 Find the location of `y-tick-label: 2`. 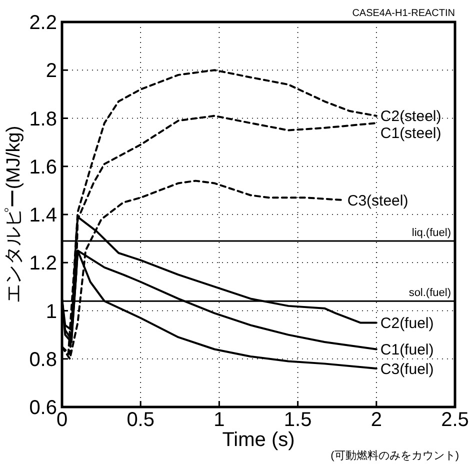

y-tick-label: 2 is located at coordinates (51, 71).